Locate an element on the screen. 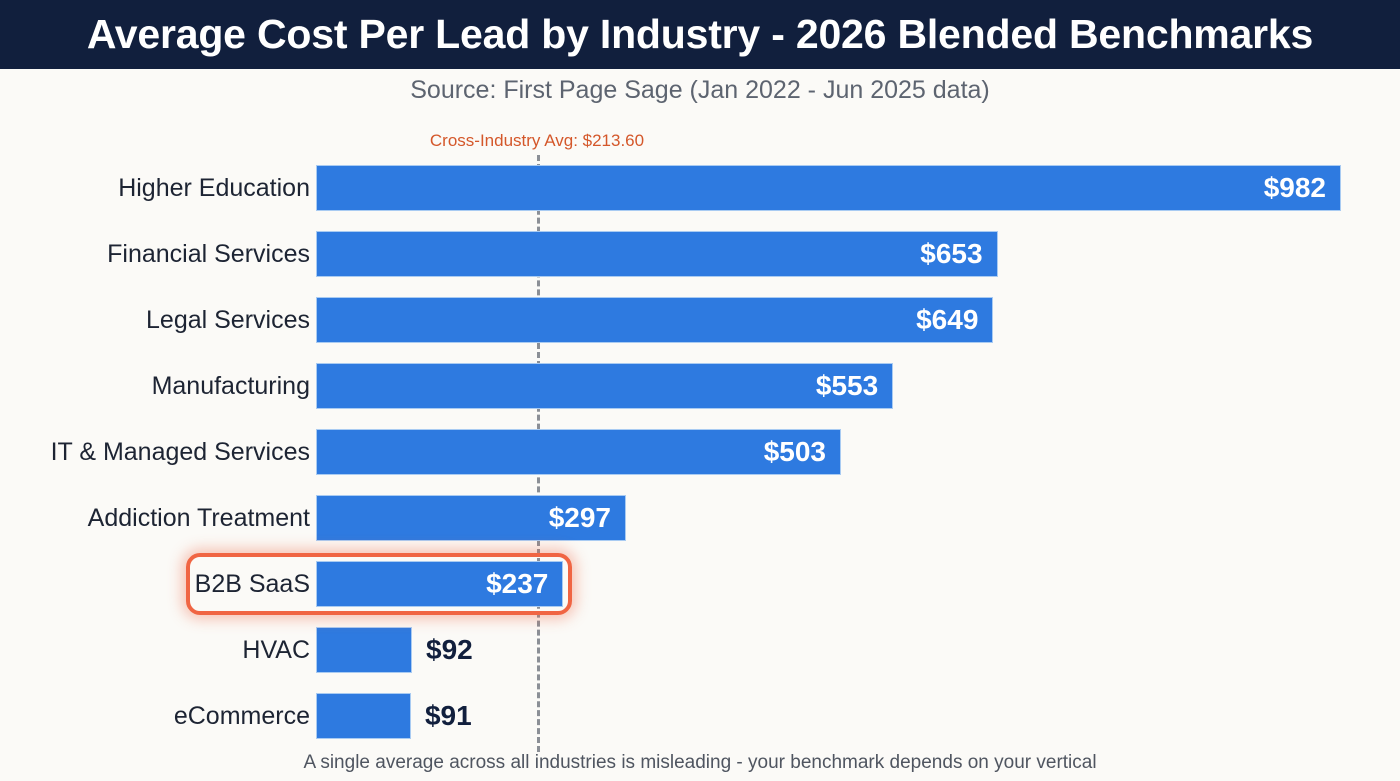 This screenshot has width=1400, height=781. bar-row: Addiction Treatment $297 is located at coordinates (700, 518).